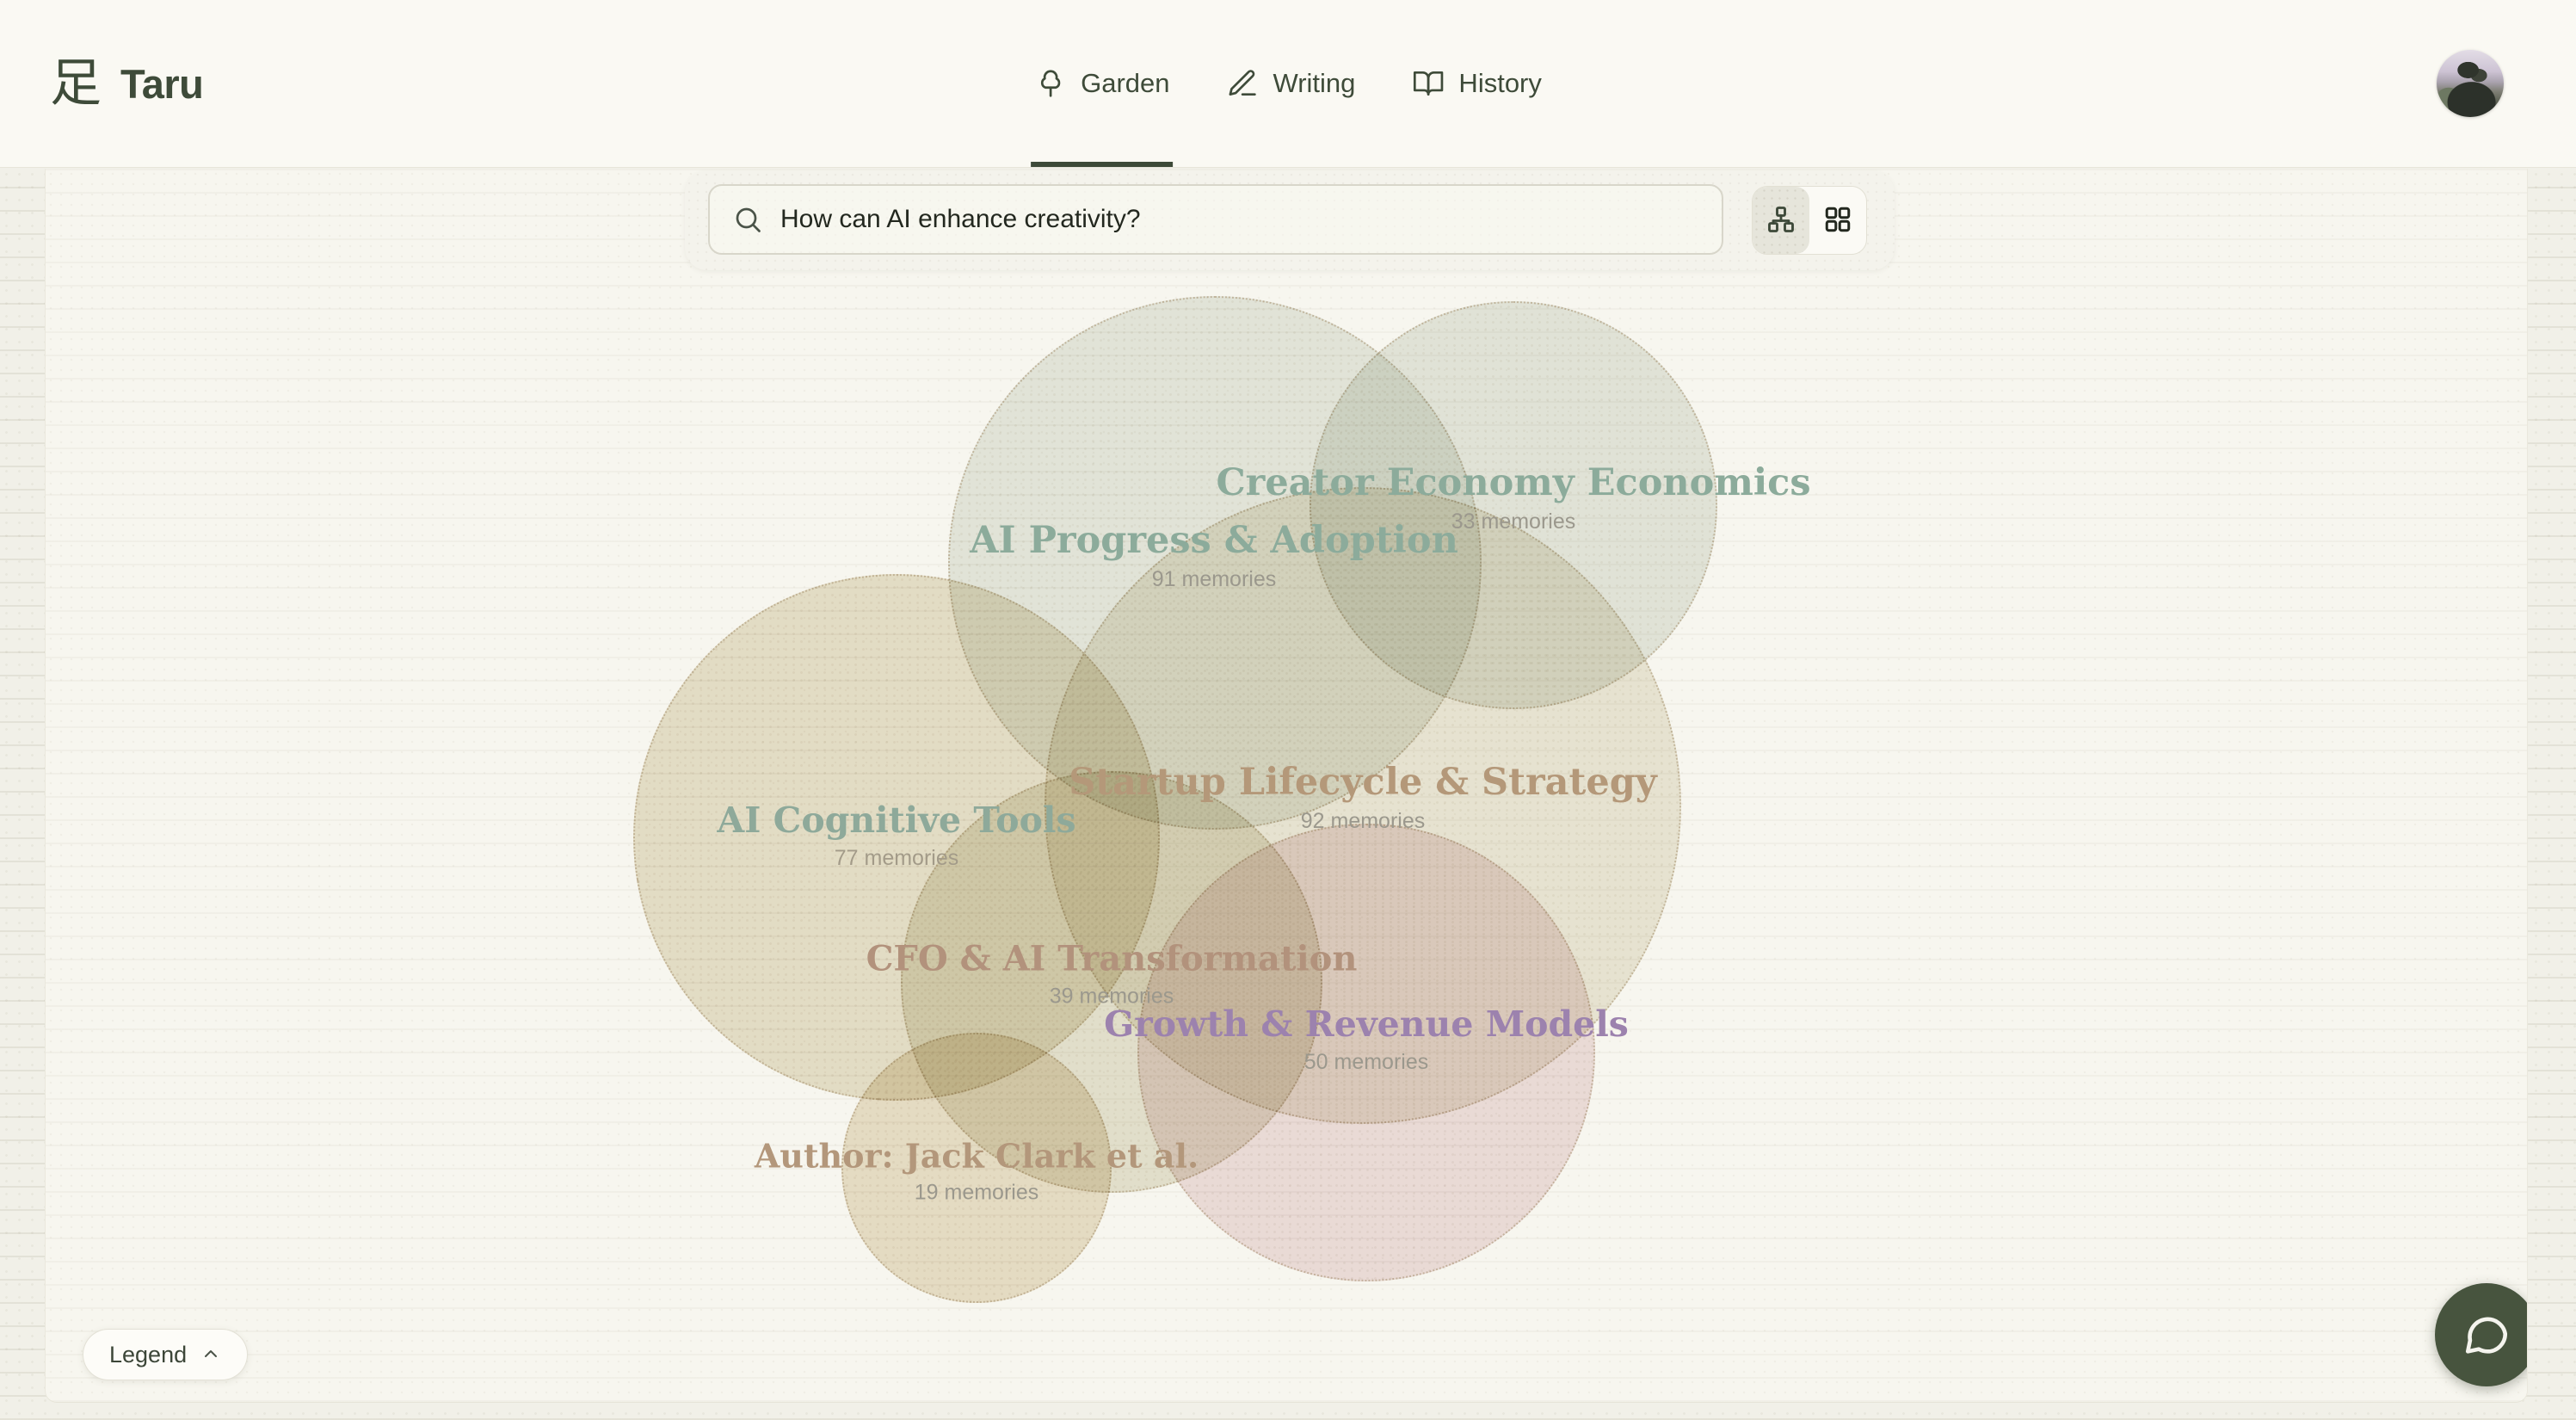 This screenshot has height=1420, width=2576. I want to click on search-panel, so click(1290, 220).